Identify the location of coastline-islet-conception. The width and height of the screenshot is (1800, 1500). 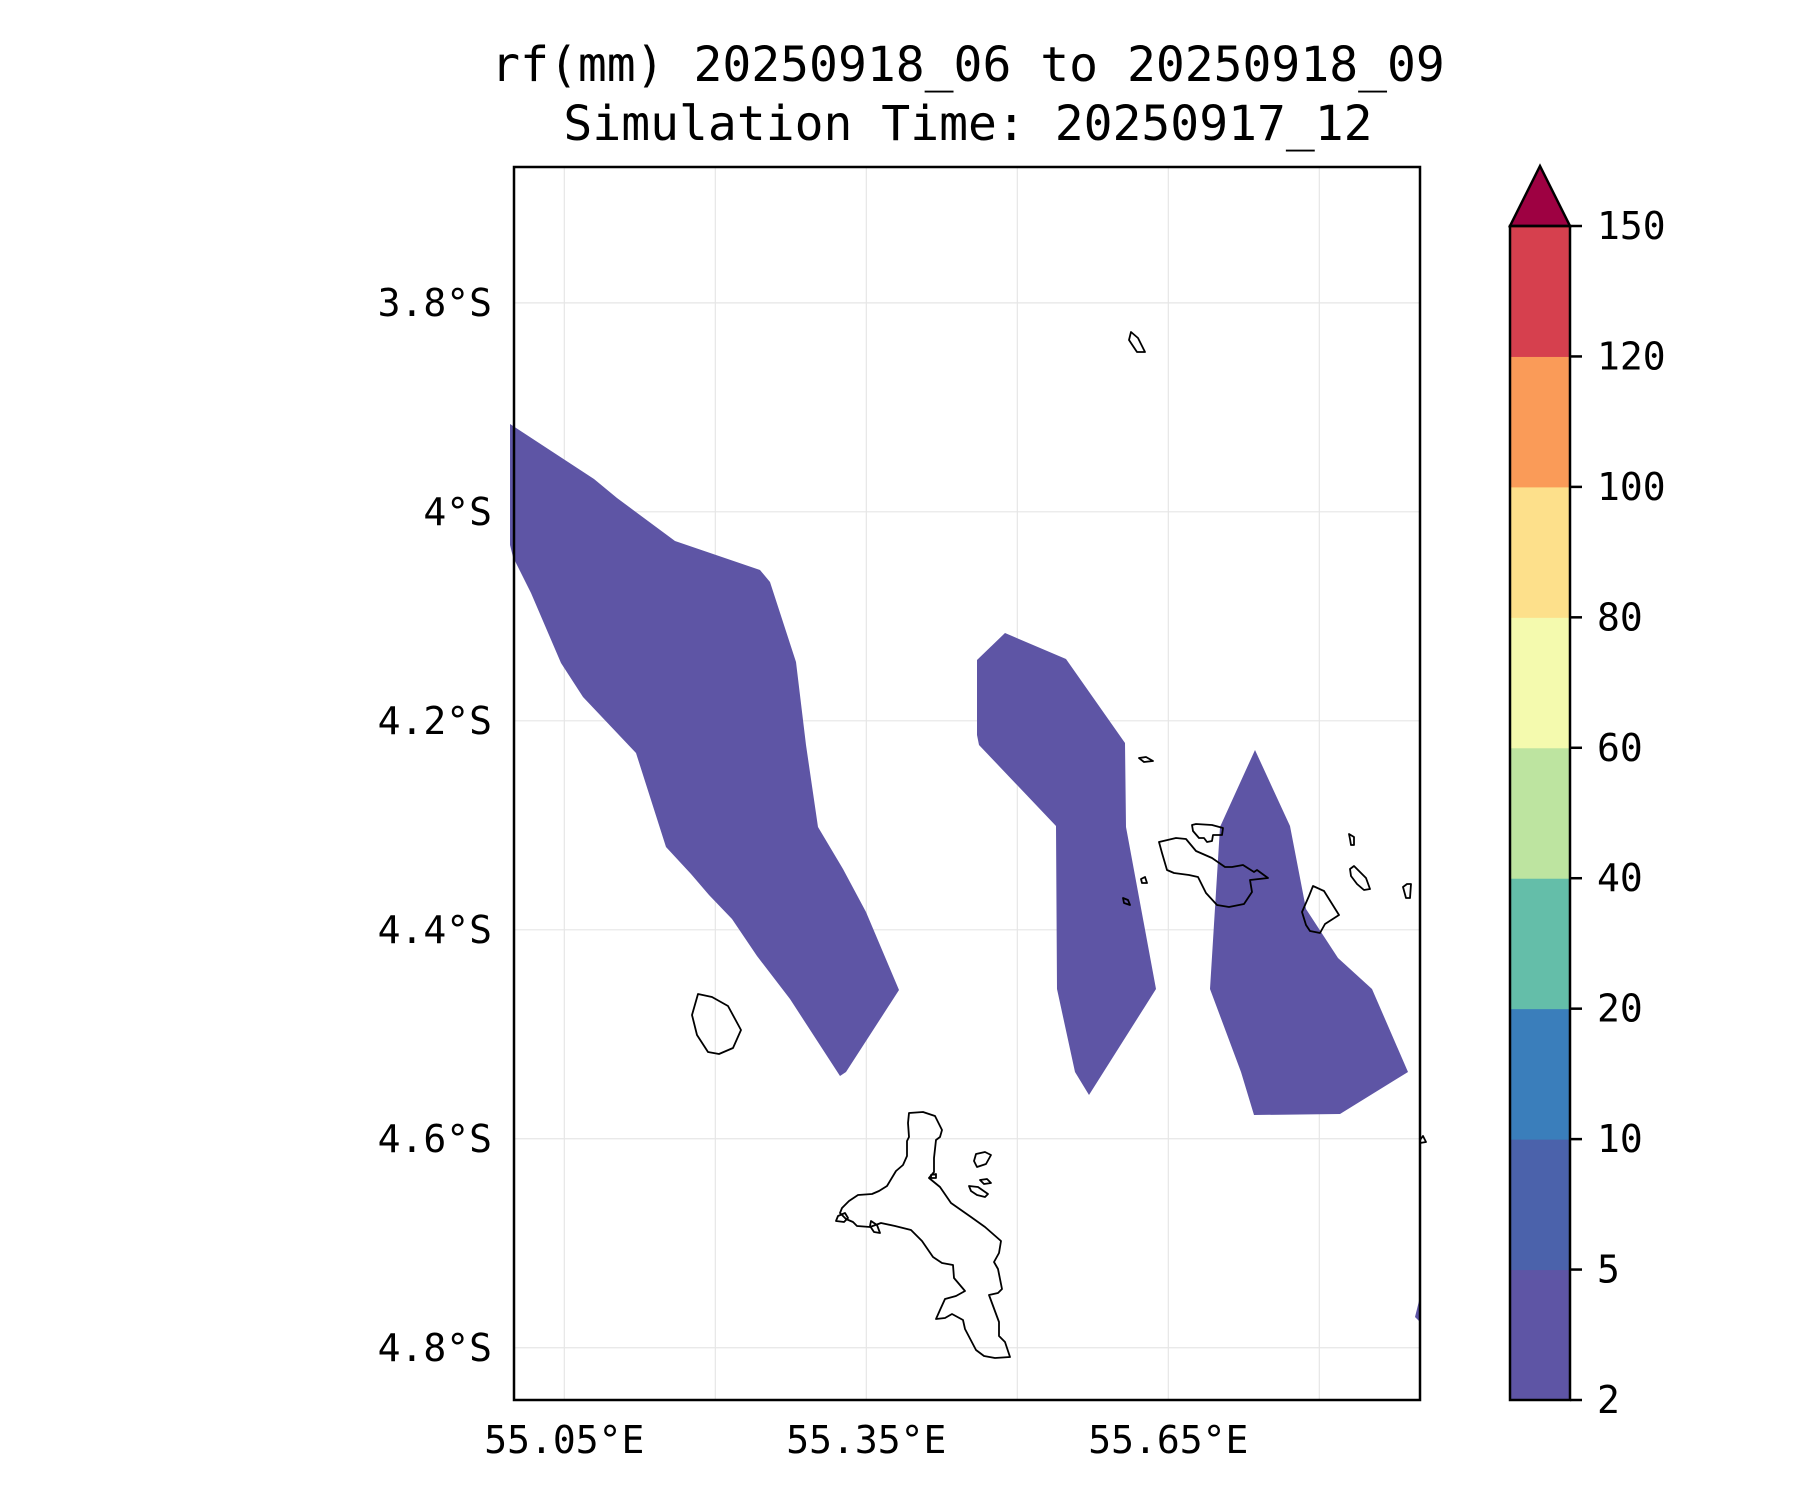
(875, 1227).